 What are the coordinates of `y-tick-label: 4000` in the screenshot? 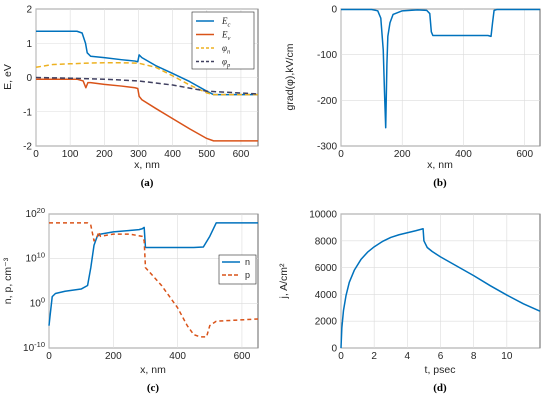 It's located at (326, 295).